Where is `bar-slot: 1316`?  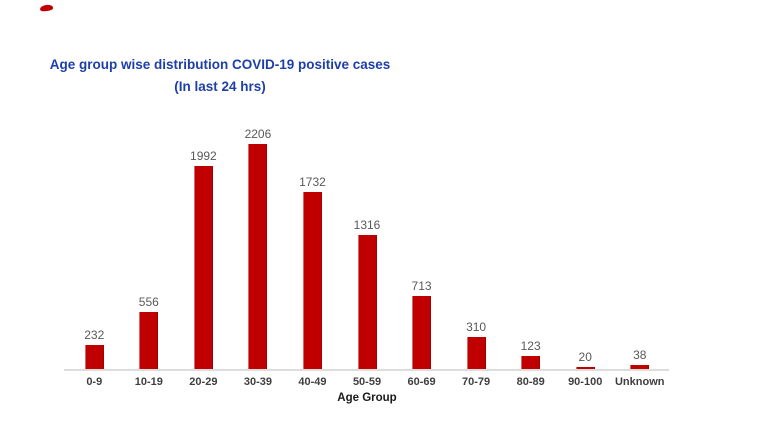 bar-slot: 1316 is located at coordinates (367, 184).